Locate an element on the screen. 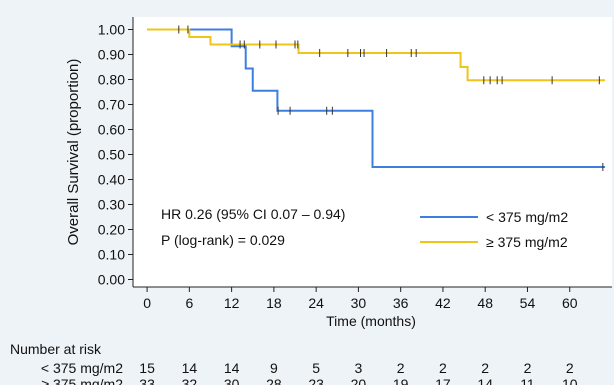 This screenshot has height=385, width=614. risk-count: 17 is located at coordinates (443, 380).